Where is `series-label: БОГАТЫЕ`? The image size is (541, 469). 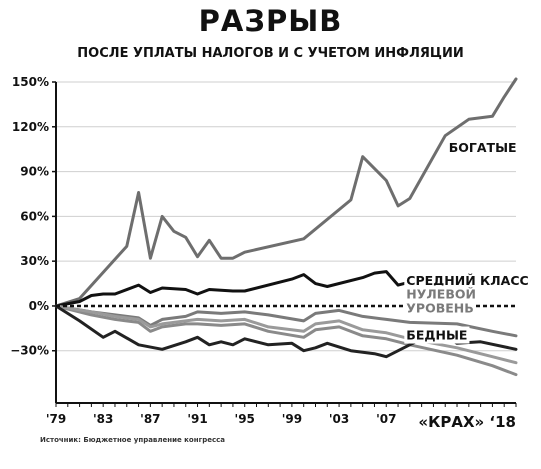
series-label: БОГАТЫЕ is located at coordinates (483, 147).